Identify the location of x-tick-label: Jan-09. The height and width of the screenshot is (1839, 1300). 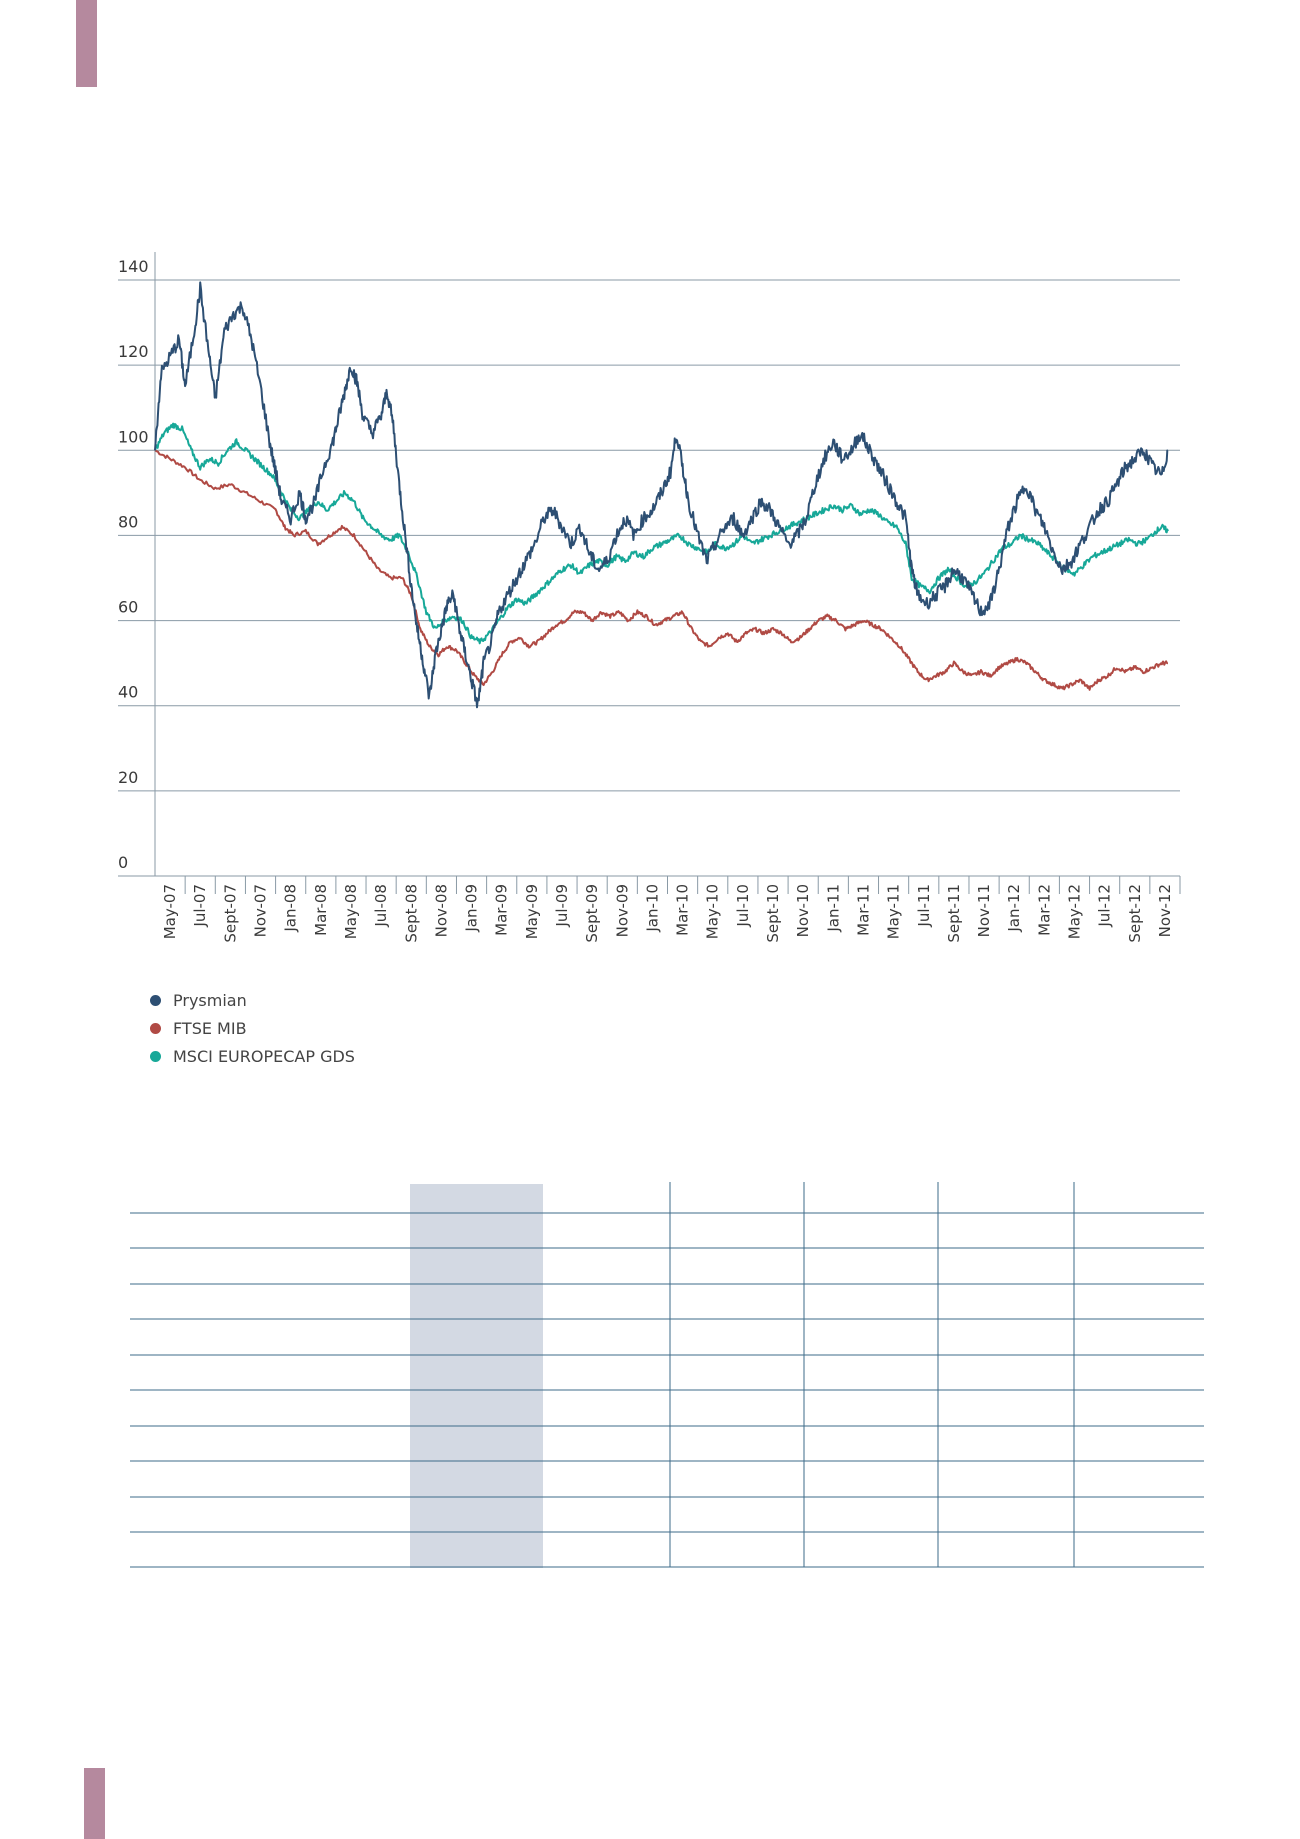
(472, 908).